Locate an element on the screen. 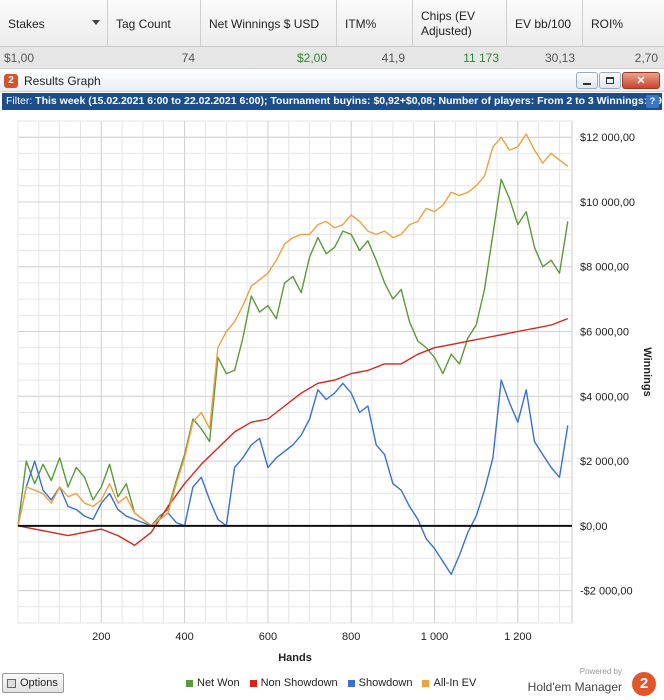  cell-net-winnings: $2,00 is located at coordinates (311, 58).